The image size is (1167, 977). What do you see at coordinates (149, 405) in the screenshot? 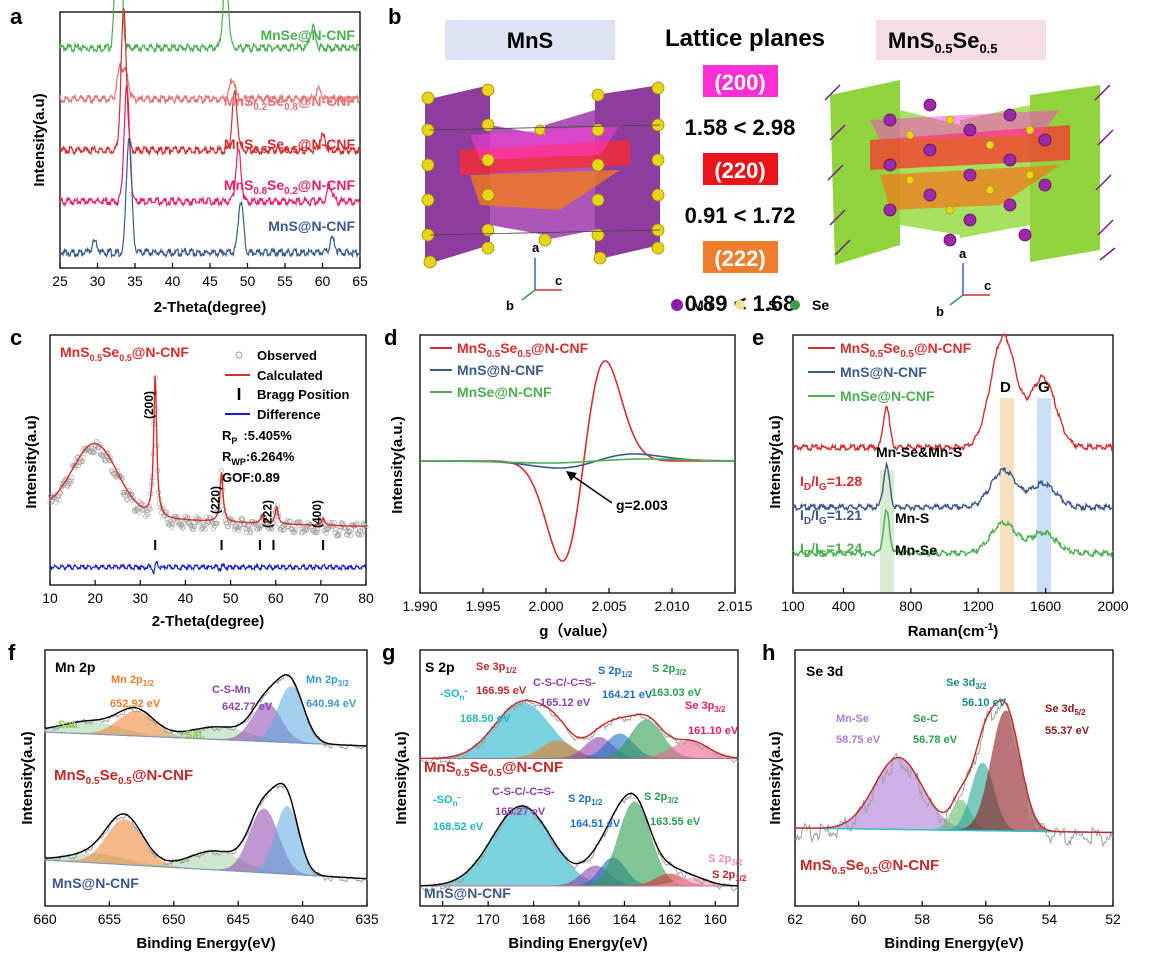
I see `peak-label-0: (200)` at bounding box center [149, 405].